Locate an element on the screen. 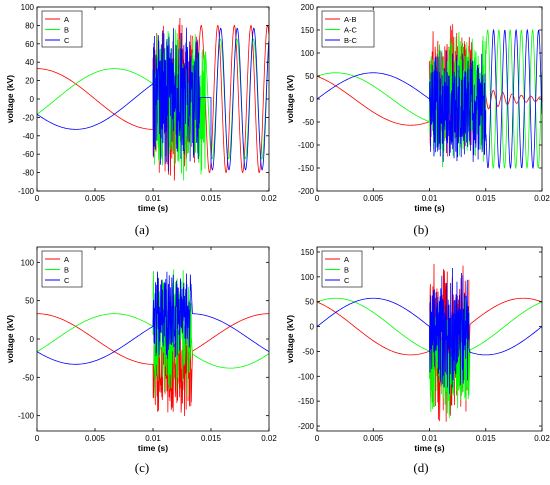 The height and width of the screenshot is (485, 550). legend-label-b-c: B-C is located at coordinates (351, 40).